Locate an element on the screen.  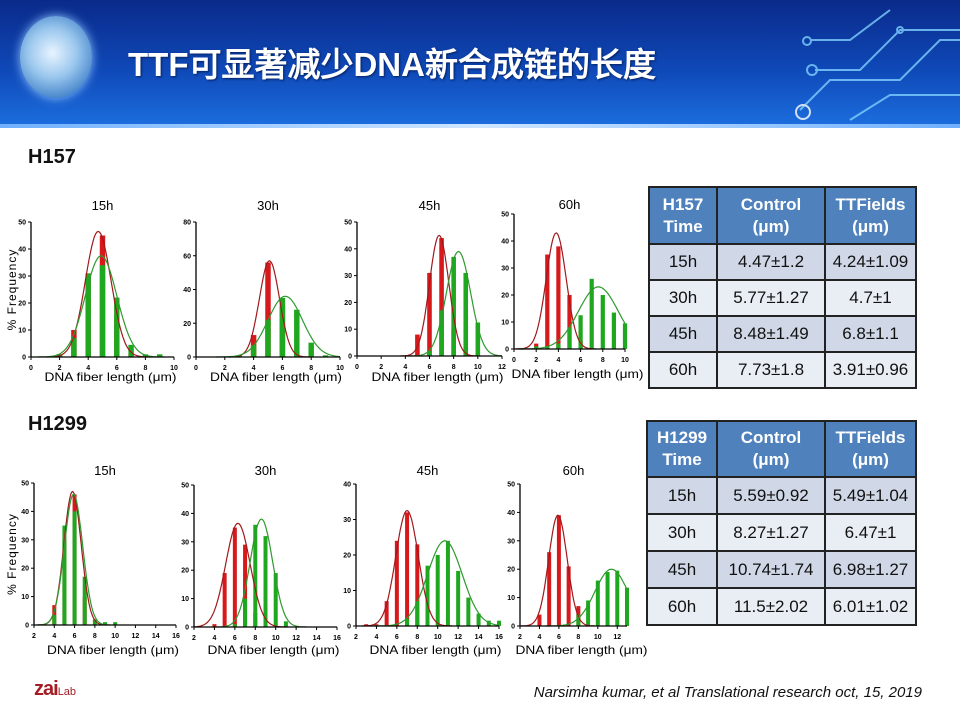
cell-time: 60h is located at coordinates (682, 606).